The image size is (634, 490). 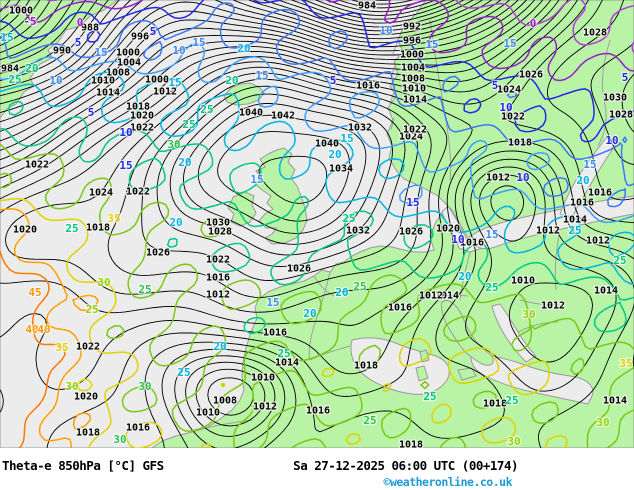 What do you see at coordinates (621, 115) in the screenshot?
I see `isobar-label: 1028` at bounding box center [621, 115].